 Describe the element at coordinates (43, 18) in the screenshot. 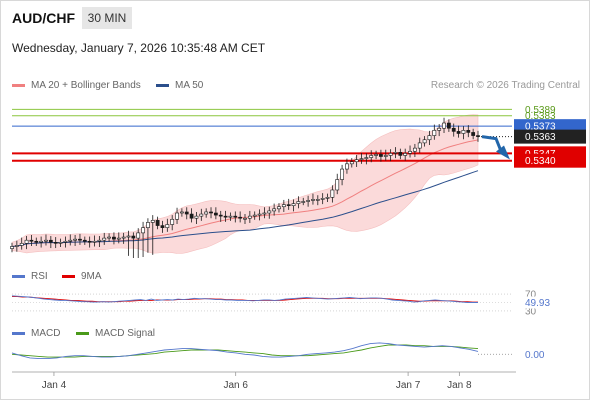

I see `symbol-title: AUD/CHF` at that location.